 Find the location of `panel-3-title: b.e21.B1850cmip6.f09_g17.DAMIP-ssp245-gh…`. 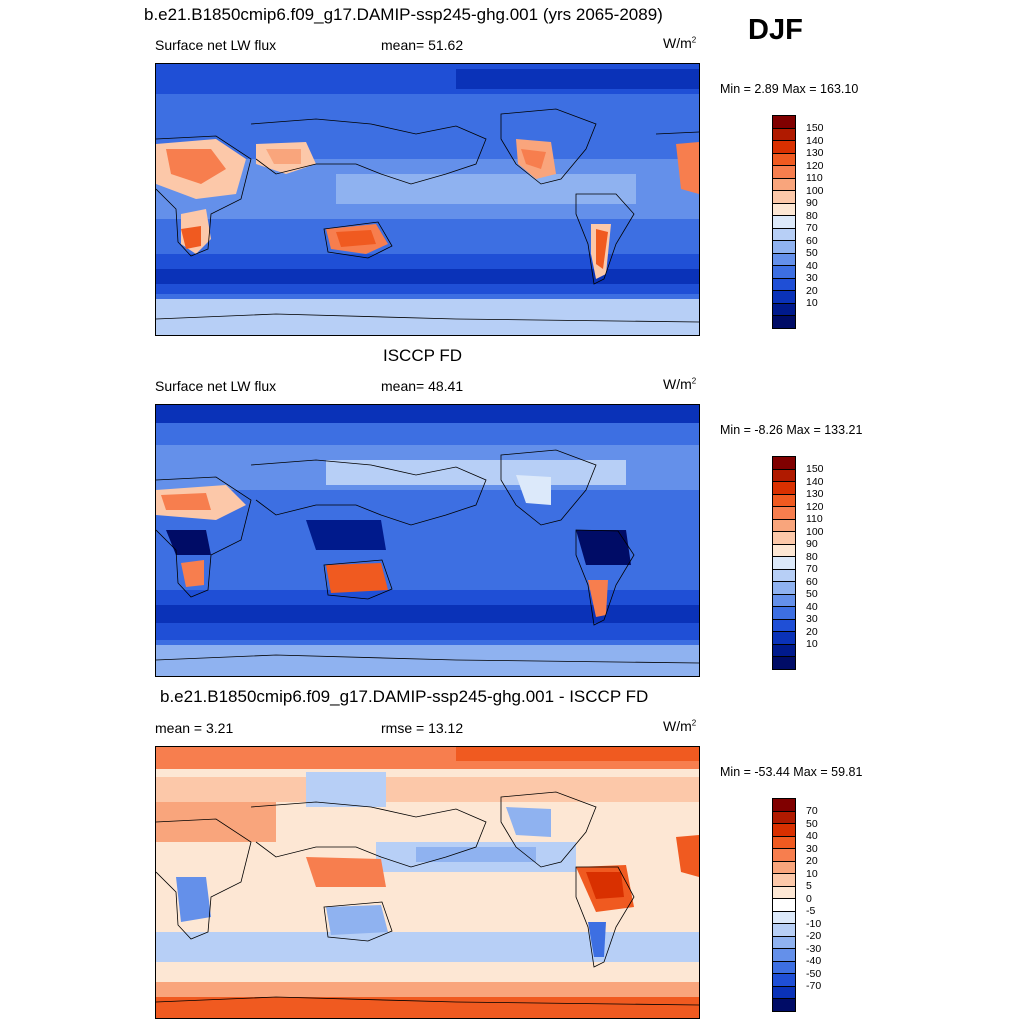

panel-3-title: b.e21.B1850cmip6.f09_g17.DAMIP-ssp245-gh… is located at coordinates (404, 696).